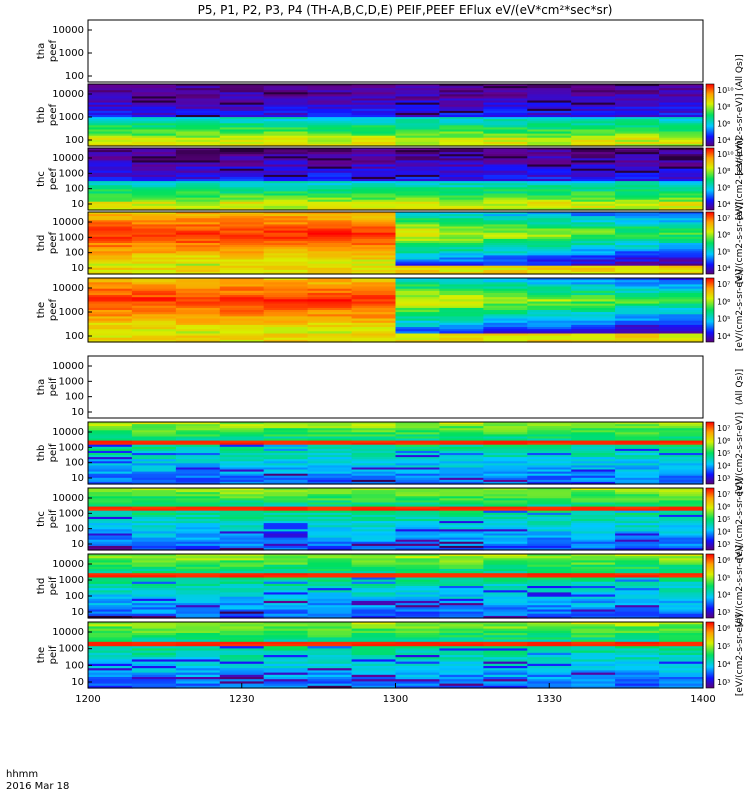 This screenshot has width=750, height=800. What do you see at coordinates (53, 50) in the screenshot?
I see `panel-label-species: peef` at bounding box center [53, 50].